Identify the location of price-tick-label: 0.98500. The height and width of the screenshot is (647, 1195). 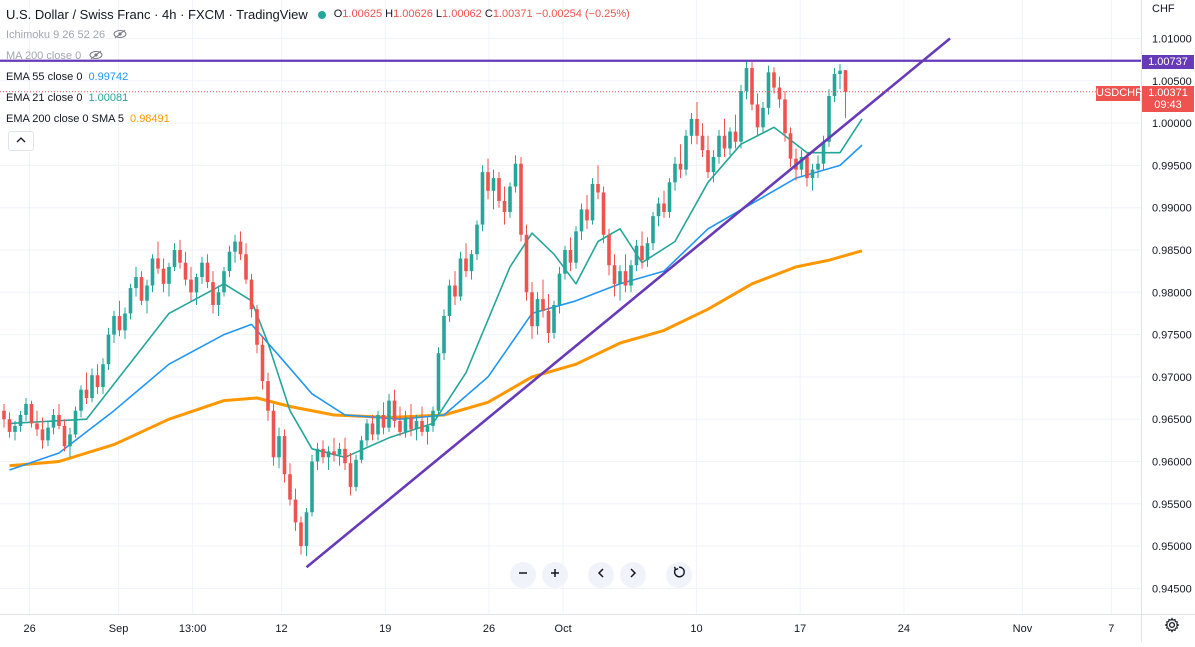
(1172, 251).